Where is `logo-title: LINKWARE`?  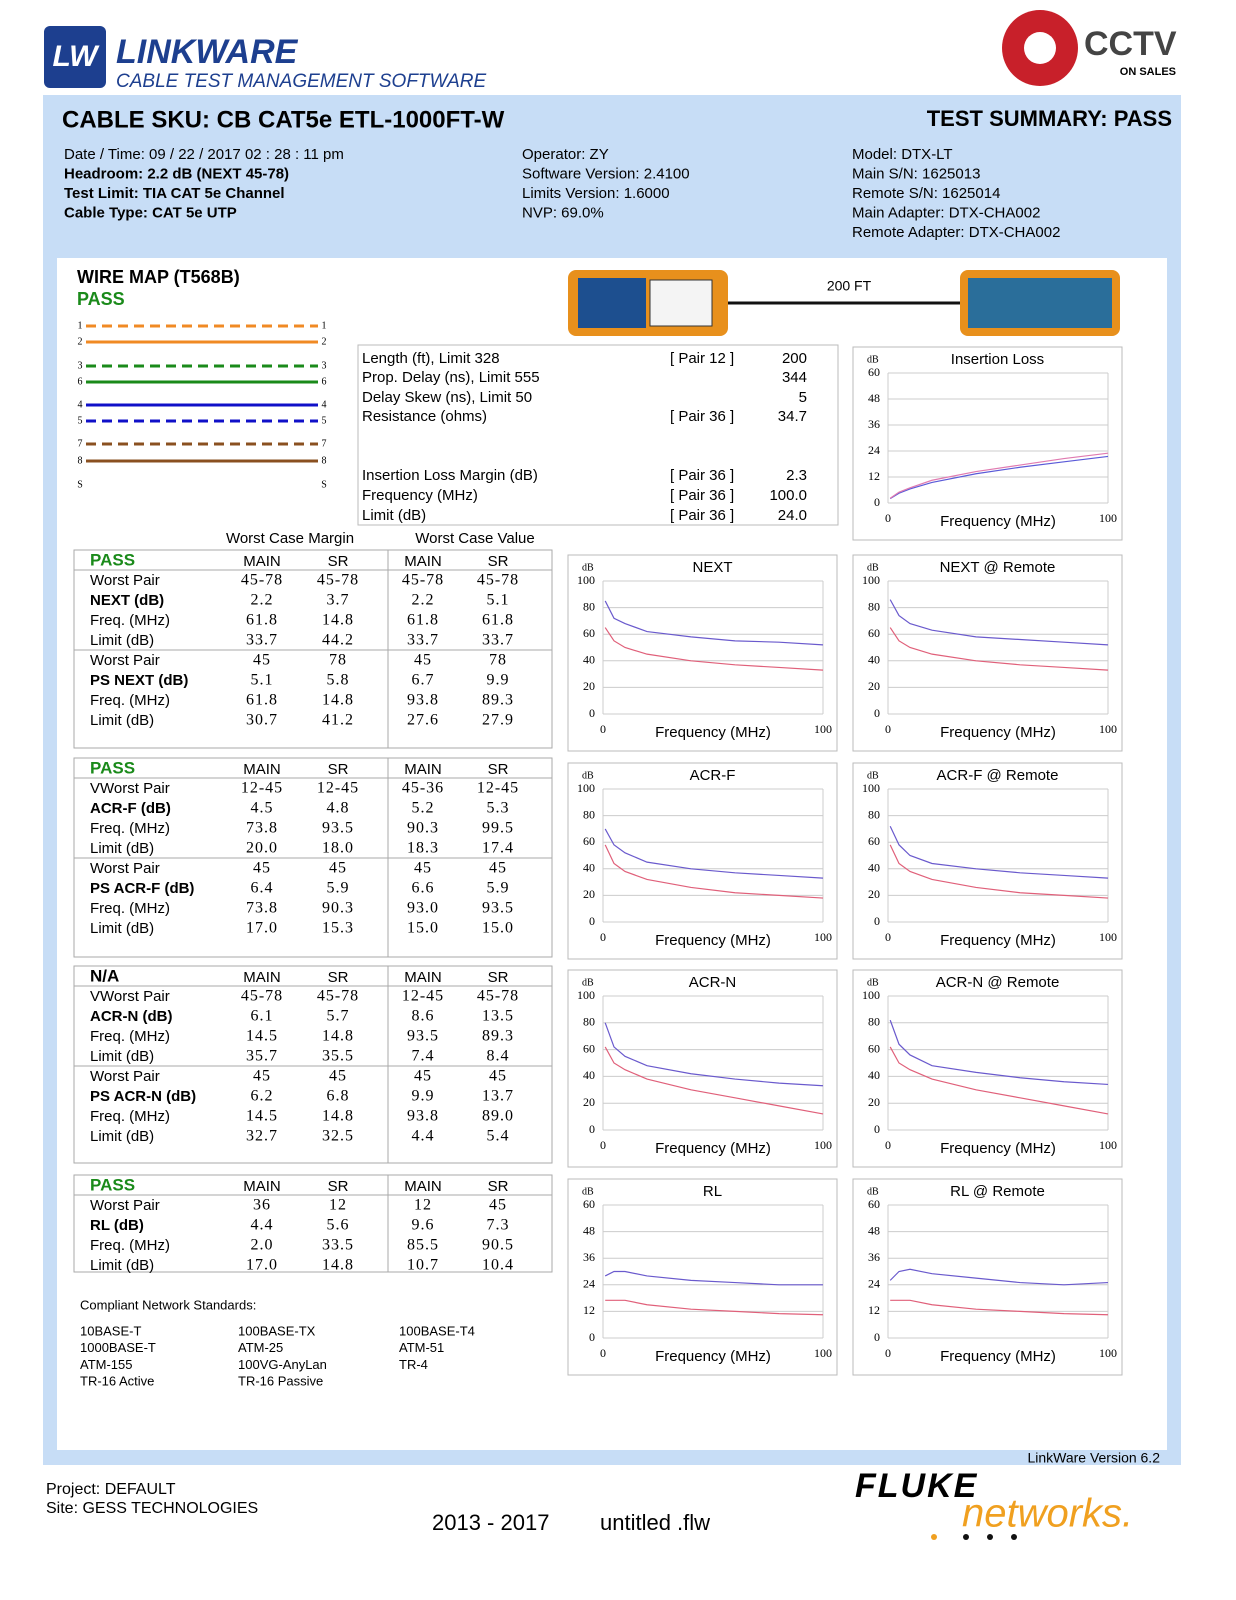
logo-title: LINKWARE is located at coordinates (207, 52).